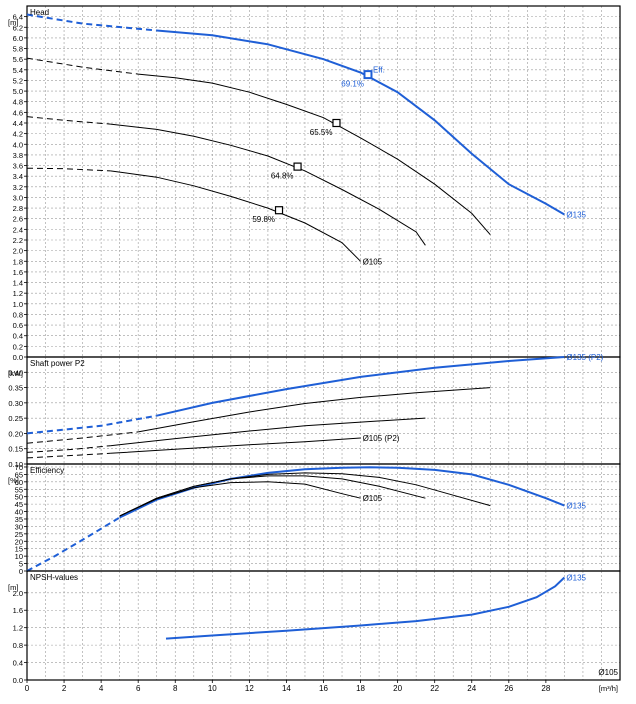  What do you see at coordinates (608, 672) in the screenshot?
I see `footer-impeller-label: Ø105` at bounding box center [608, 672].